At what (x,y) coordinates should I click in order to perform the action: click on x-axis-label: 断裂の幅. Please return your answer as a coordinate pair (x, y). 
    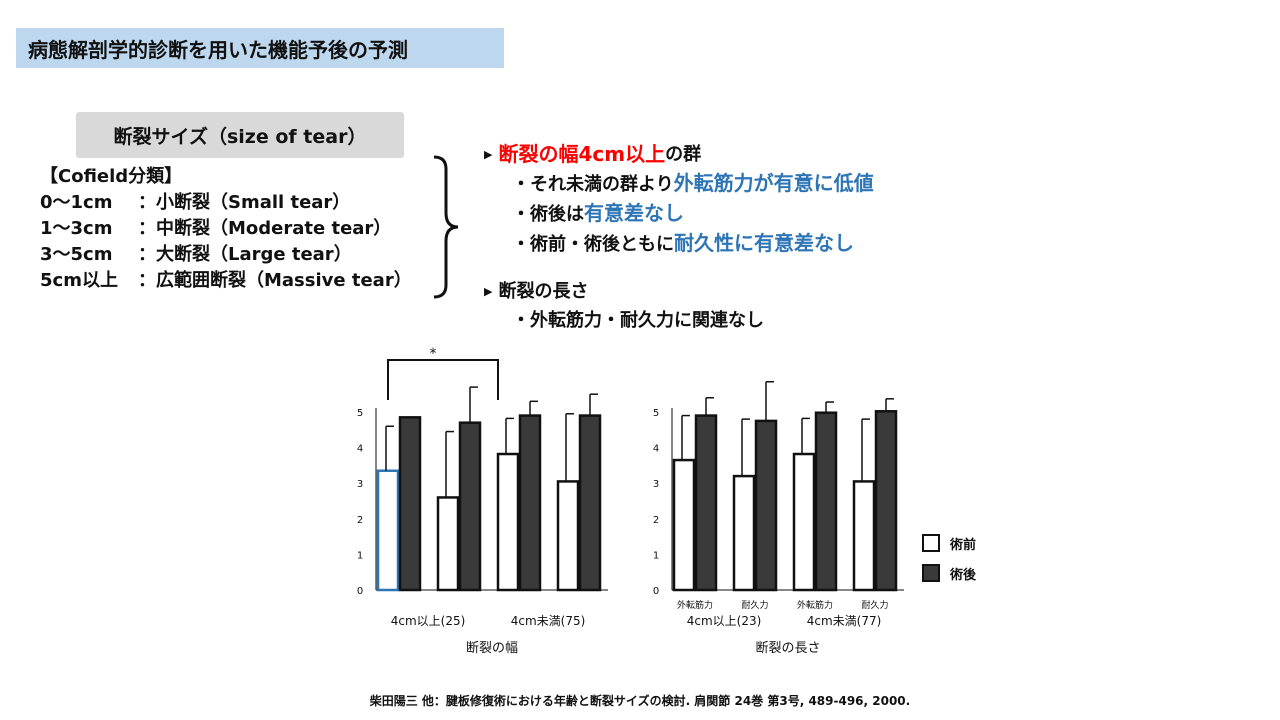
    Looking at the image, I should click on (492, 648).